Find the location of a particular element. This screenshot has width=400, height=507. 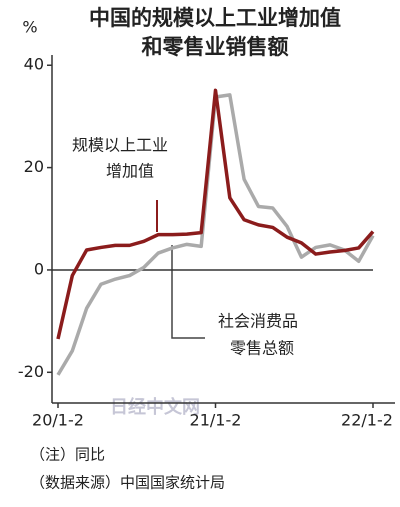

y-tick-label: 0 is located at coordinates (39, 268).